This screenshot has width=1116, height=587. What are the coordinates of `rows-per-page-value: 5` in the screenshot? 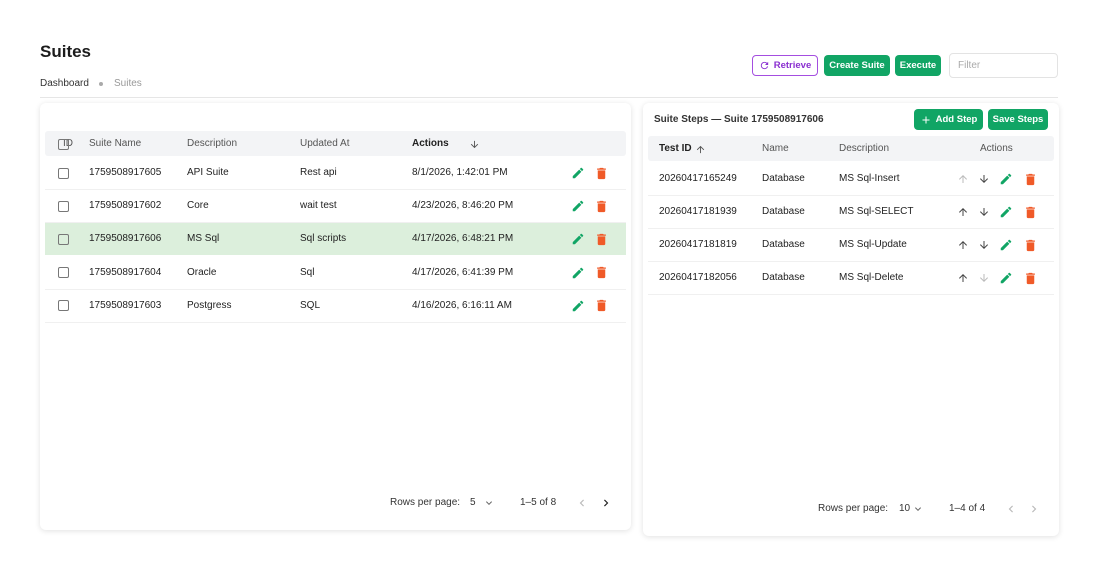 It's located at (473, 502).